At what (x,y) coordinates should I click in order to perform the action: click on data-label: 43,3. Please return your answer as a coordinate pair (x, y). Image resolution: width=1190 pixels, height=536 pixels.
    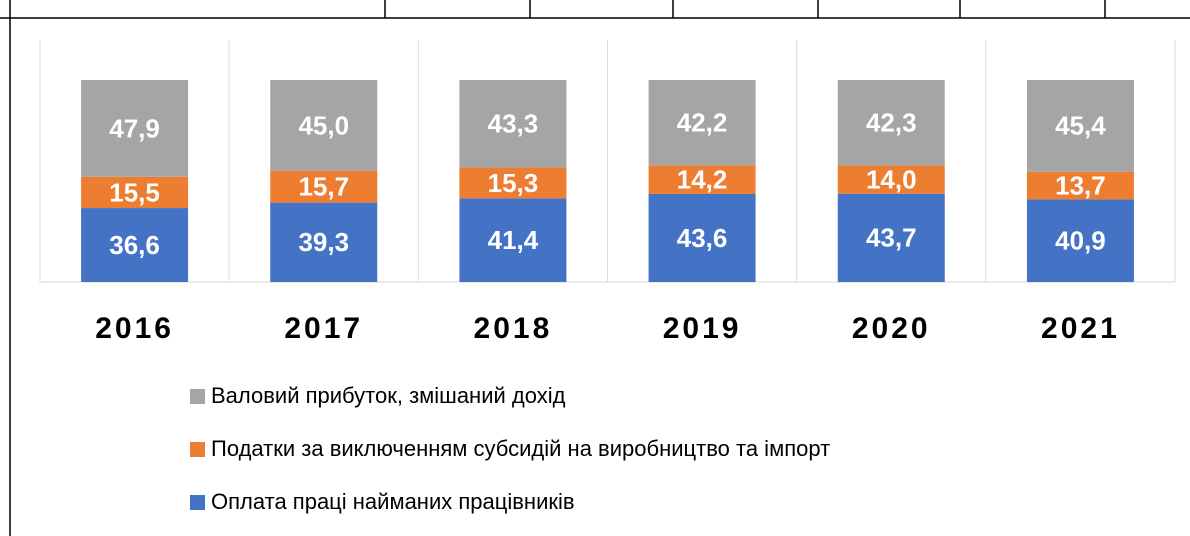
    Looking at the image, I should click on (513, 124).